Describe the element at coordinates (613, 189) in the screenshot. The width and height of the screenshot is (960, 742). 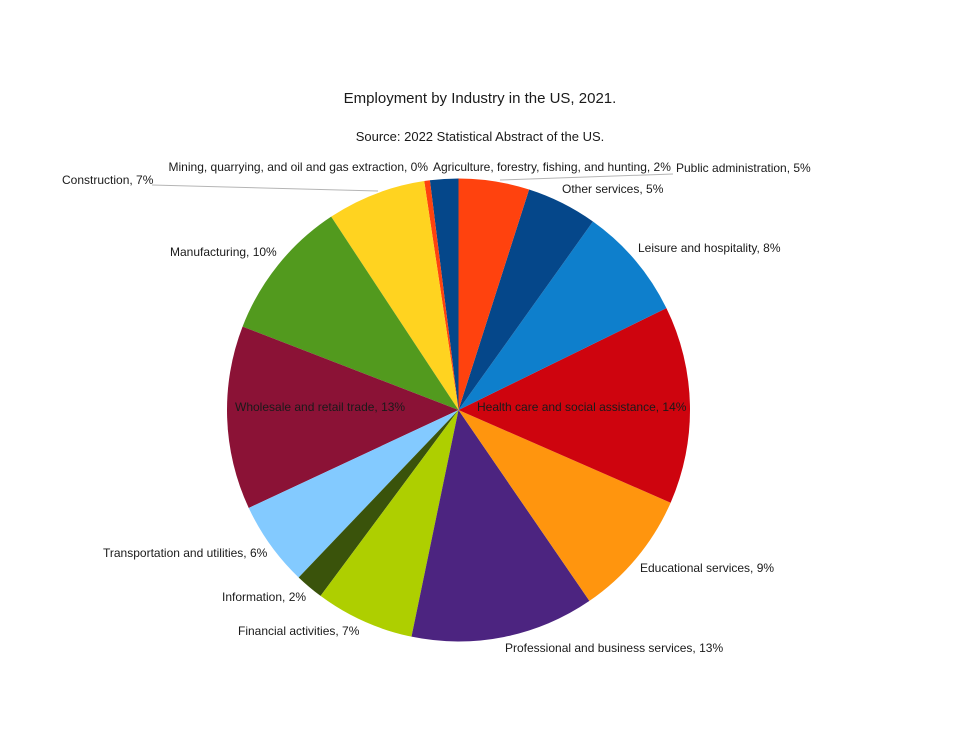
I see `slice-label-other_services: Other services, 5%` at that location.